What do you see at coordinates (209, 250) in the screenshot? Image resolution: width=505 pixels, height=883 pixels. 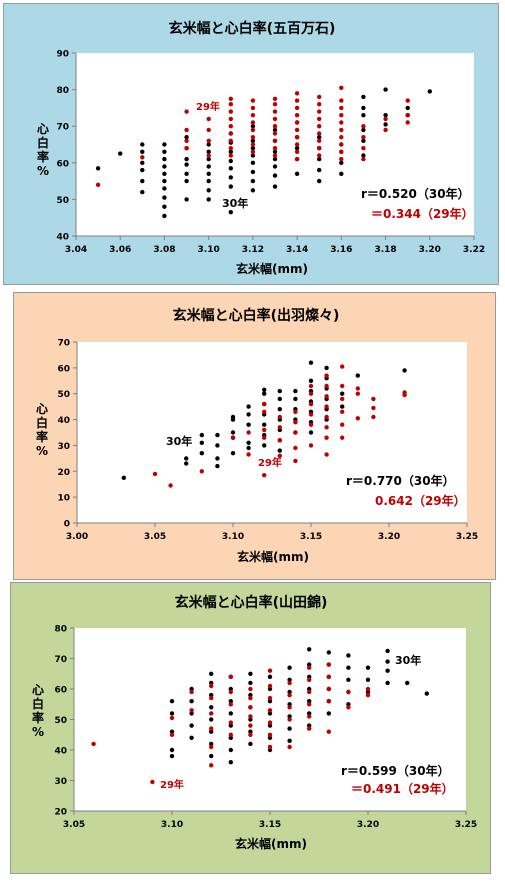 I see `x-tick-label: 3.10` at bounding box center [209, 250].